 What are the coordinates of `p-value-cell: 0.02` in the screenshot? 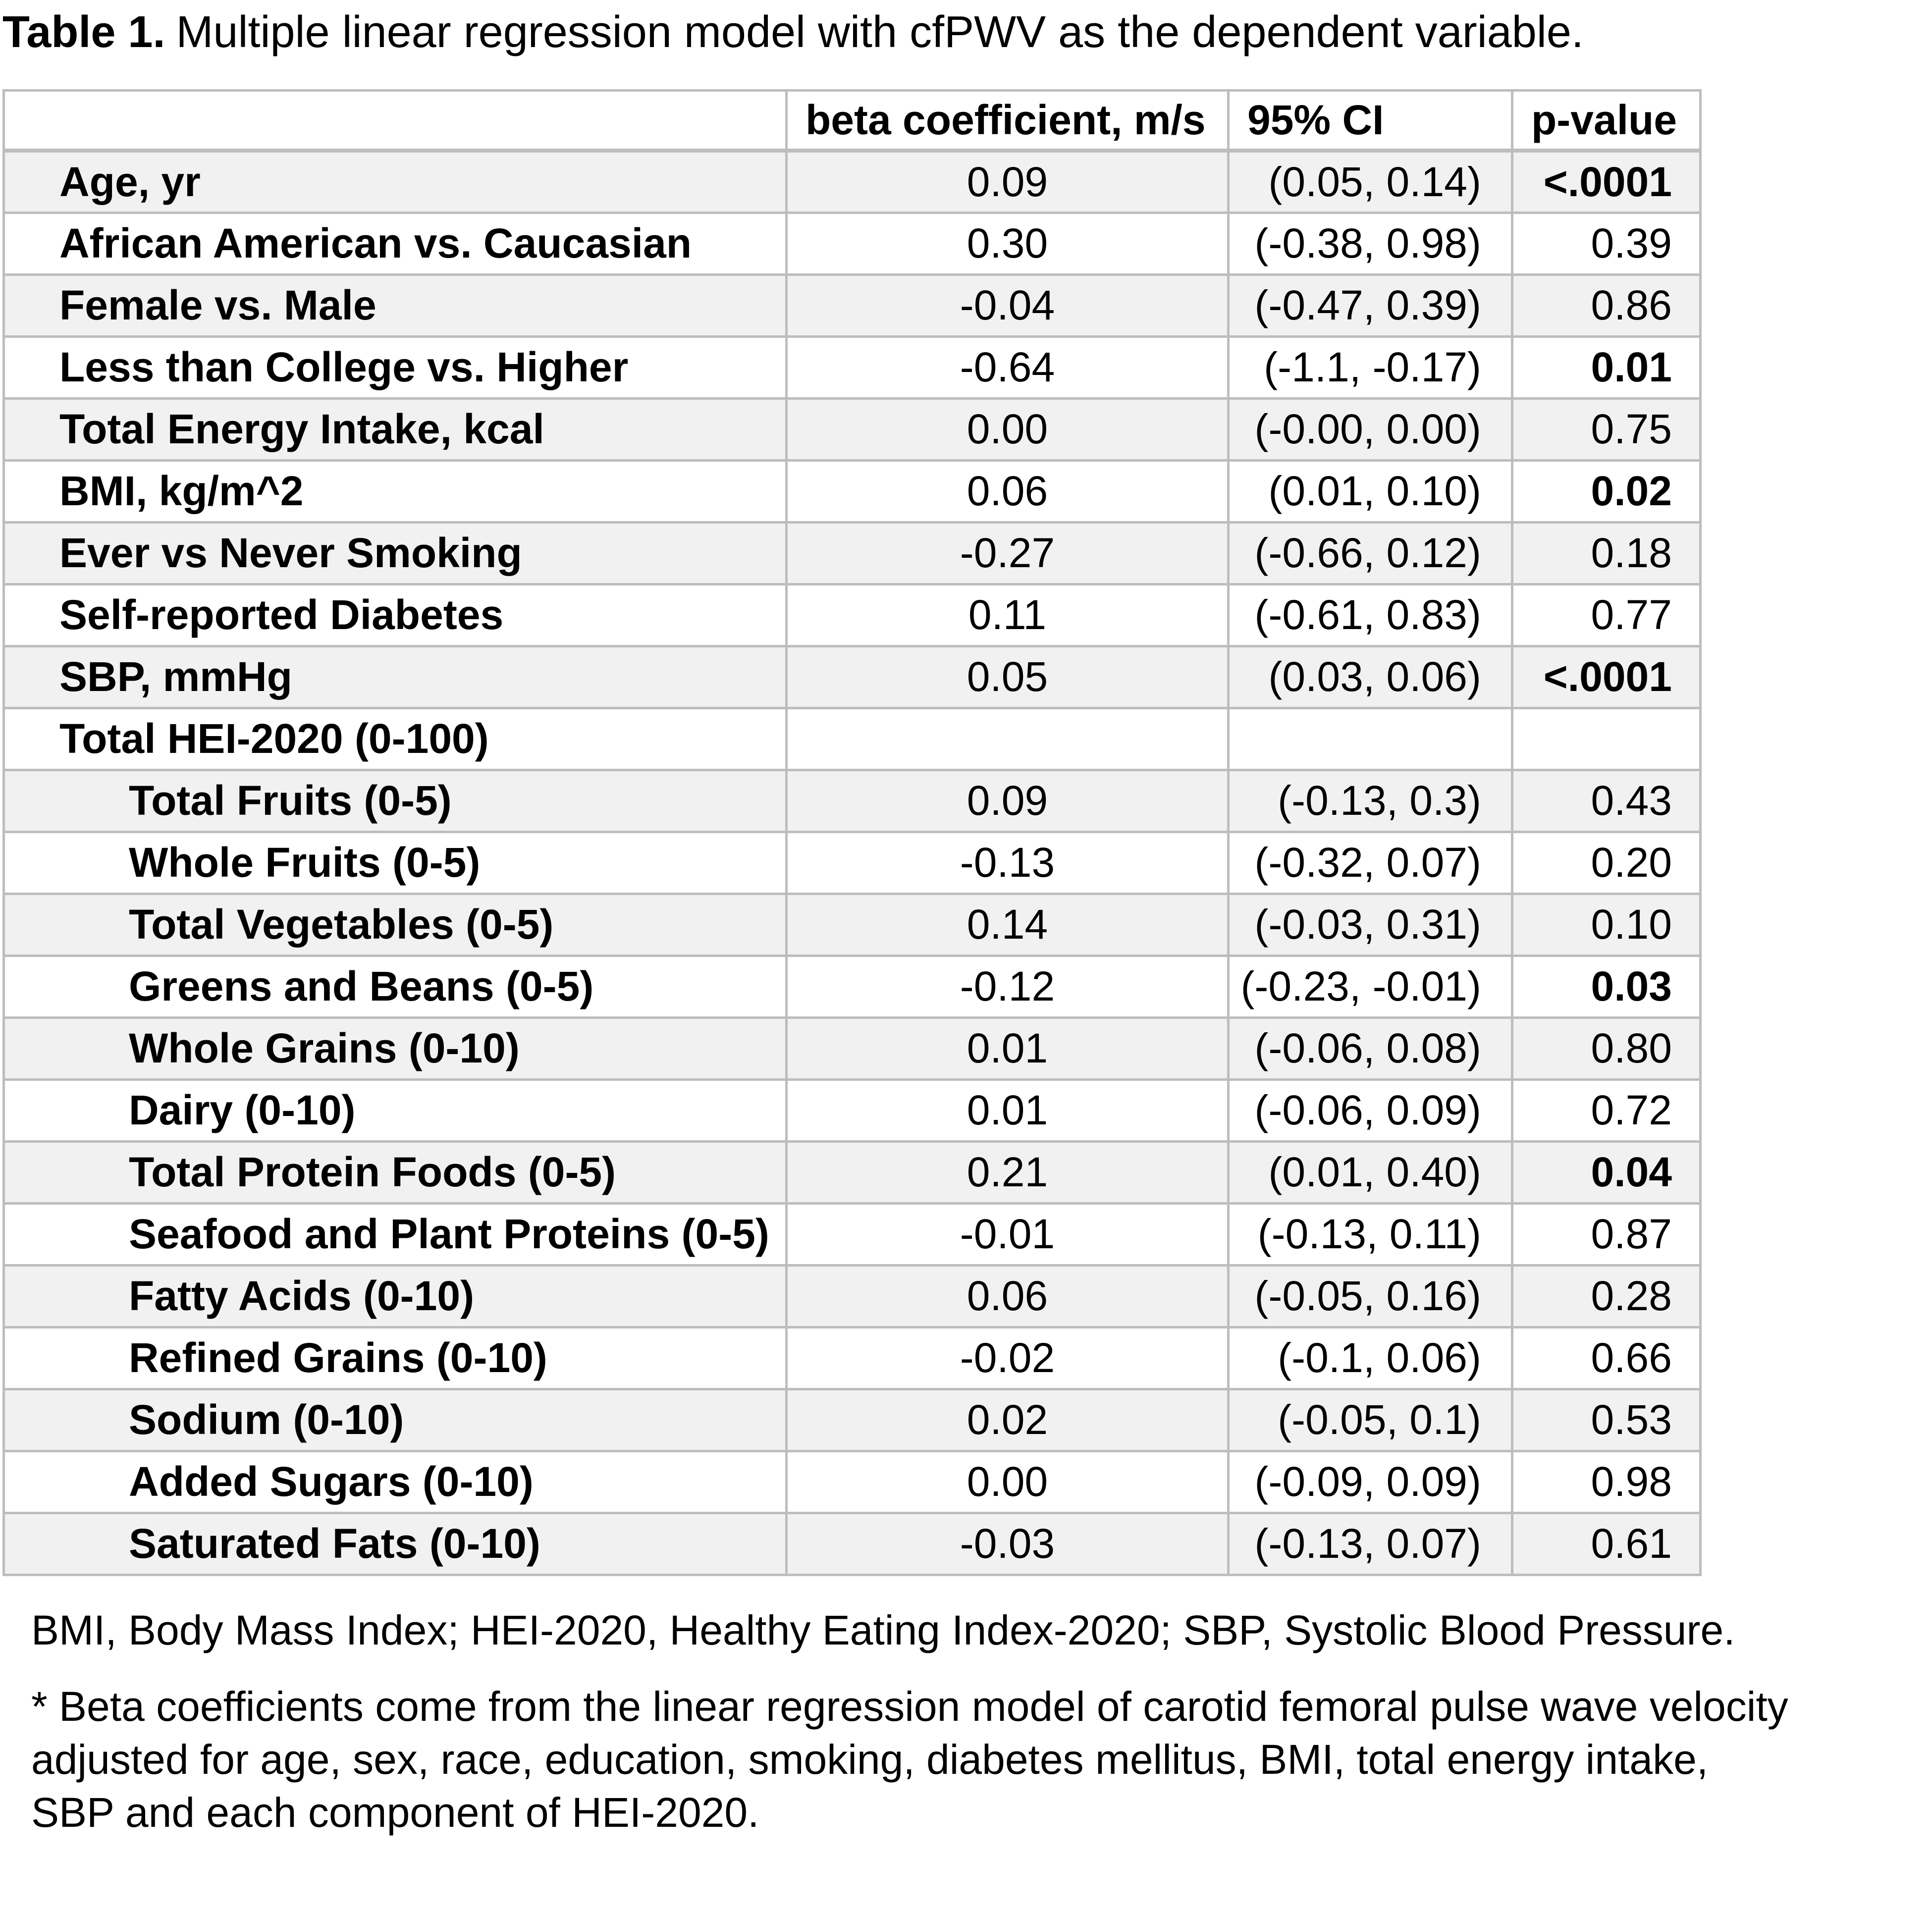 It's located at (1606, 492).